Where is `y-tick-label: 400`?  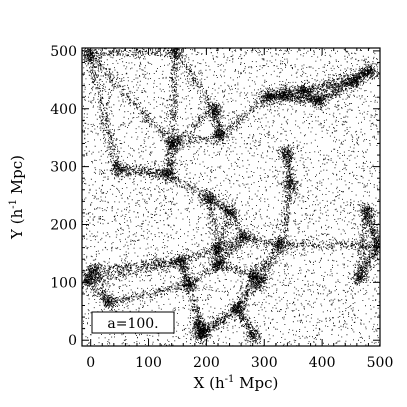 y-tick-label: 400 is located at coordinates (63, 110).